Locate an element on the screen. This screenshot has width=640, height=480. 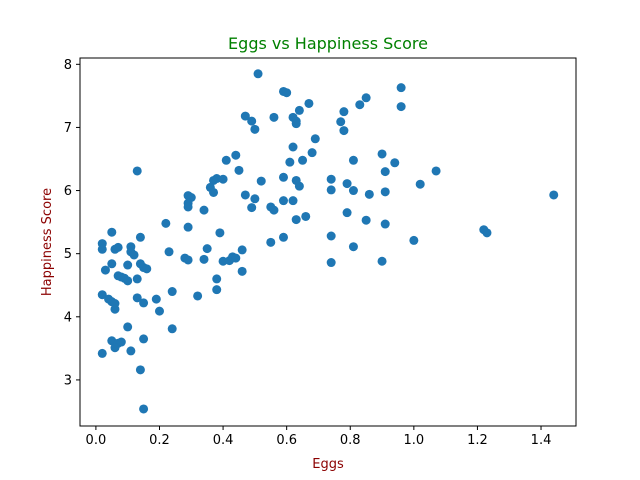
y-tick-label: 3 is located at coordinates (68, 380).